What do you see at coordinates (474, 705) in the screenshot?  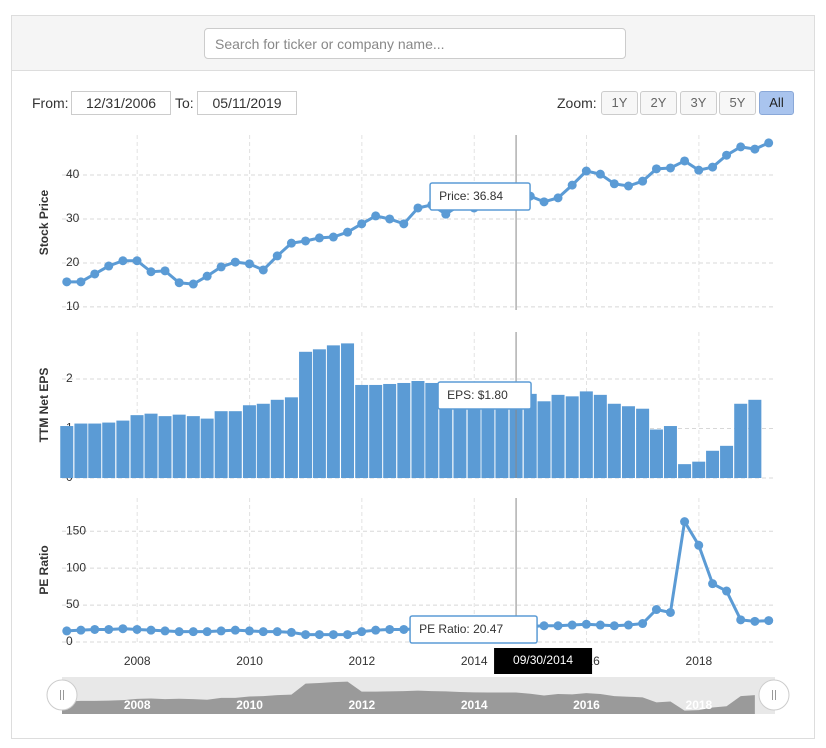 I see `navigator-label: 2014` at bounding box center [474, 705].